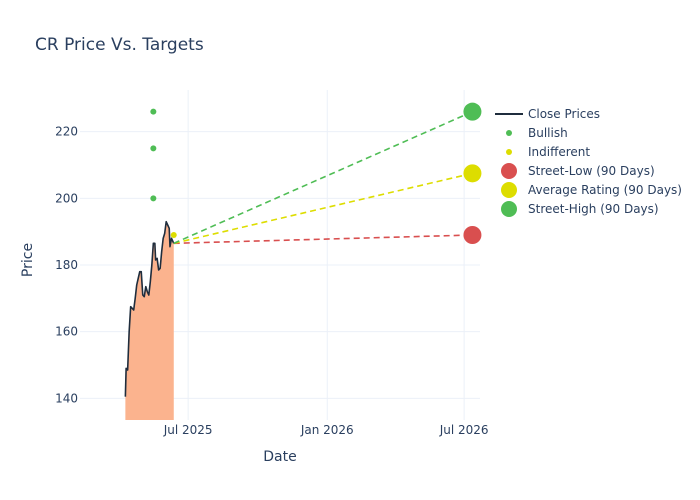 This screenshot has height=500, width=700. I want to click on legend-label-bullish: Bullish, so click(548, 133).